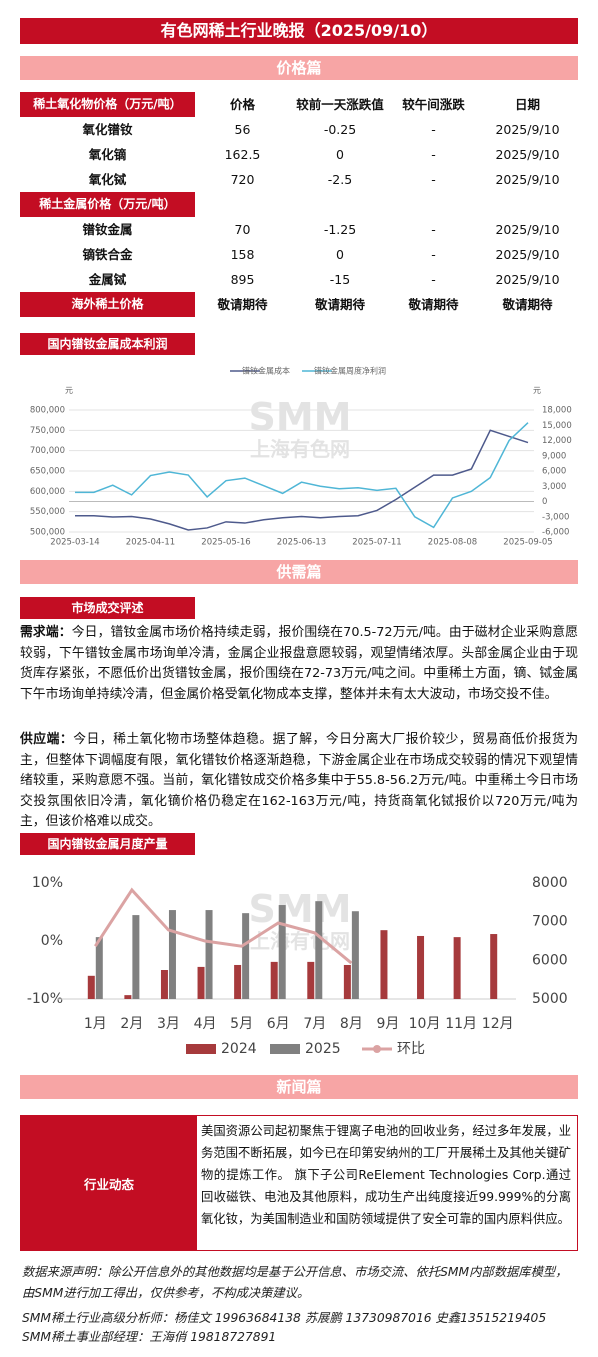 Image resolution: width=598 pixels, height=1357 pixels. I want to click on y-tick-label: 800,000, so click(47, 411).